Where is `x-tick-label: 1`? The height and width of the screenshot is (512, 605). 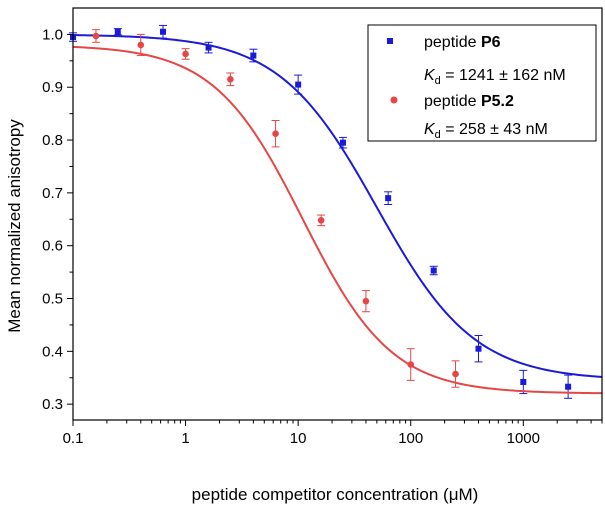
x-tick-label: 1 is located at coordinates (185, 438).